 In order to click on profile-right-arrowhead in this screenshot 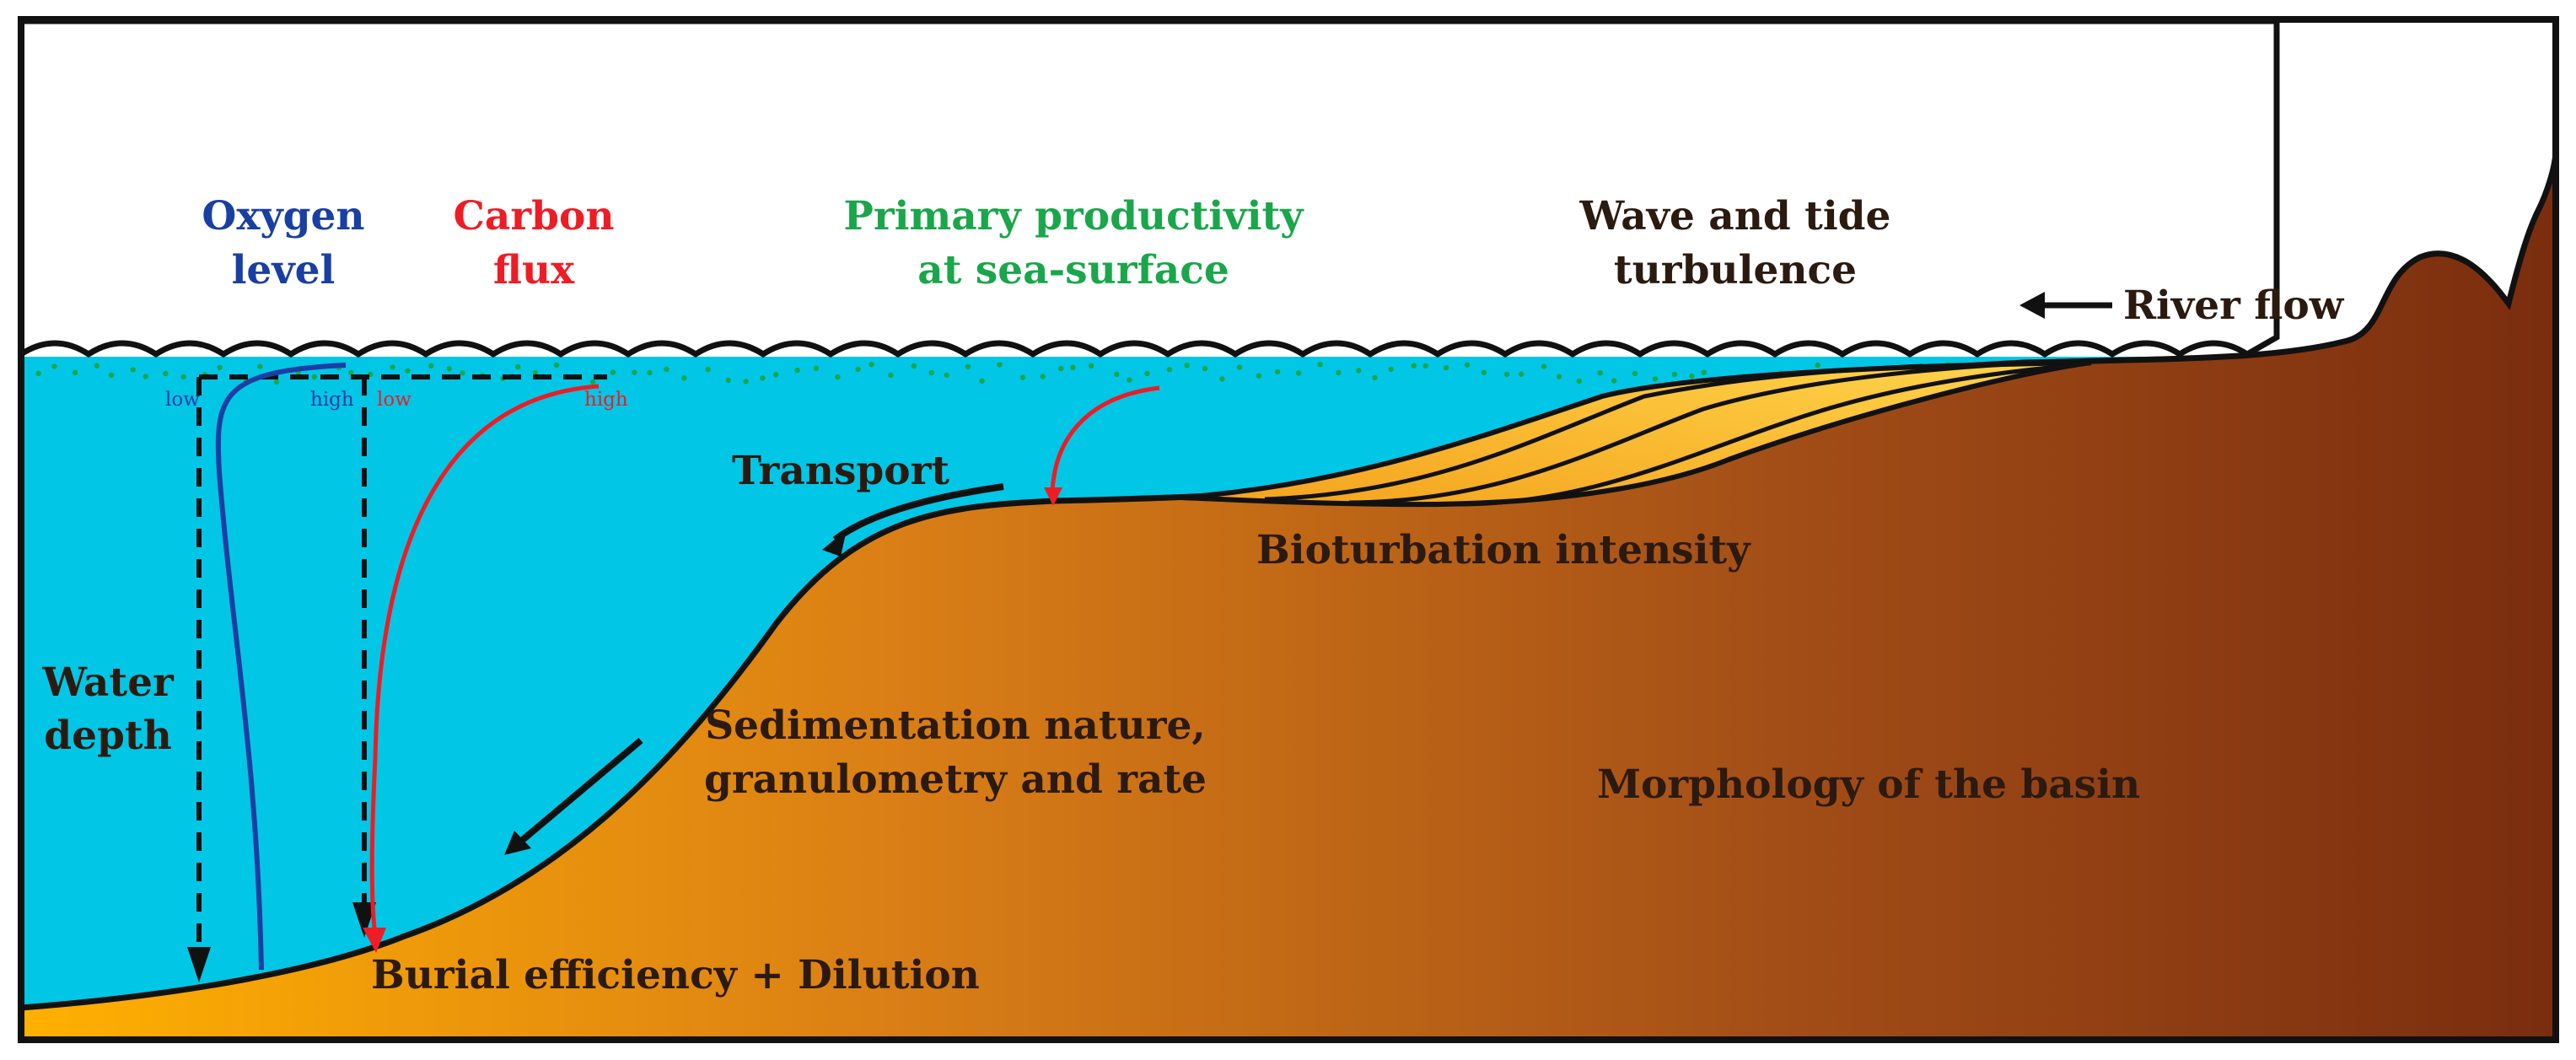, I will do `click(364, 920)`.